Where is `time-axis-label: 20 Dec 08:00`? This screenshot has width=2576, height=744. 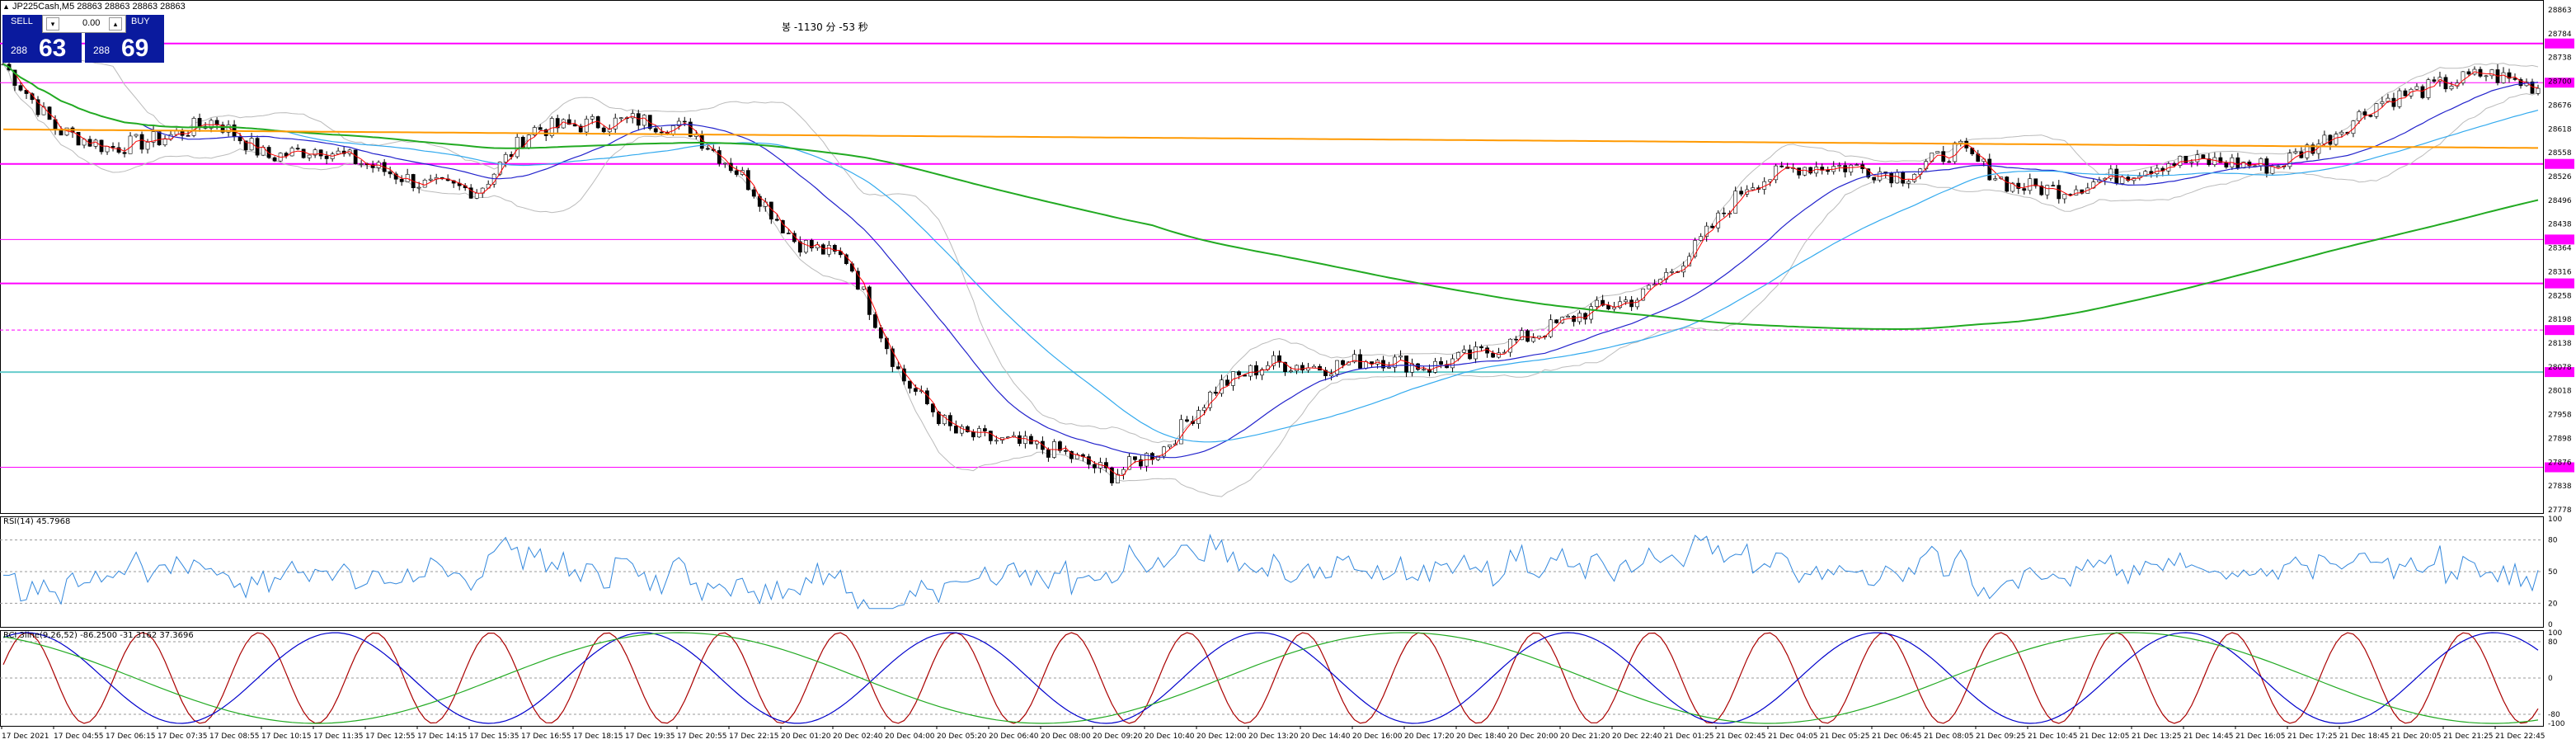
time-axis-label: 20 Dec 08:00 is located at coordinates (1066, 736).